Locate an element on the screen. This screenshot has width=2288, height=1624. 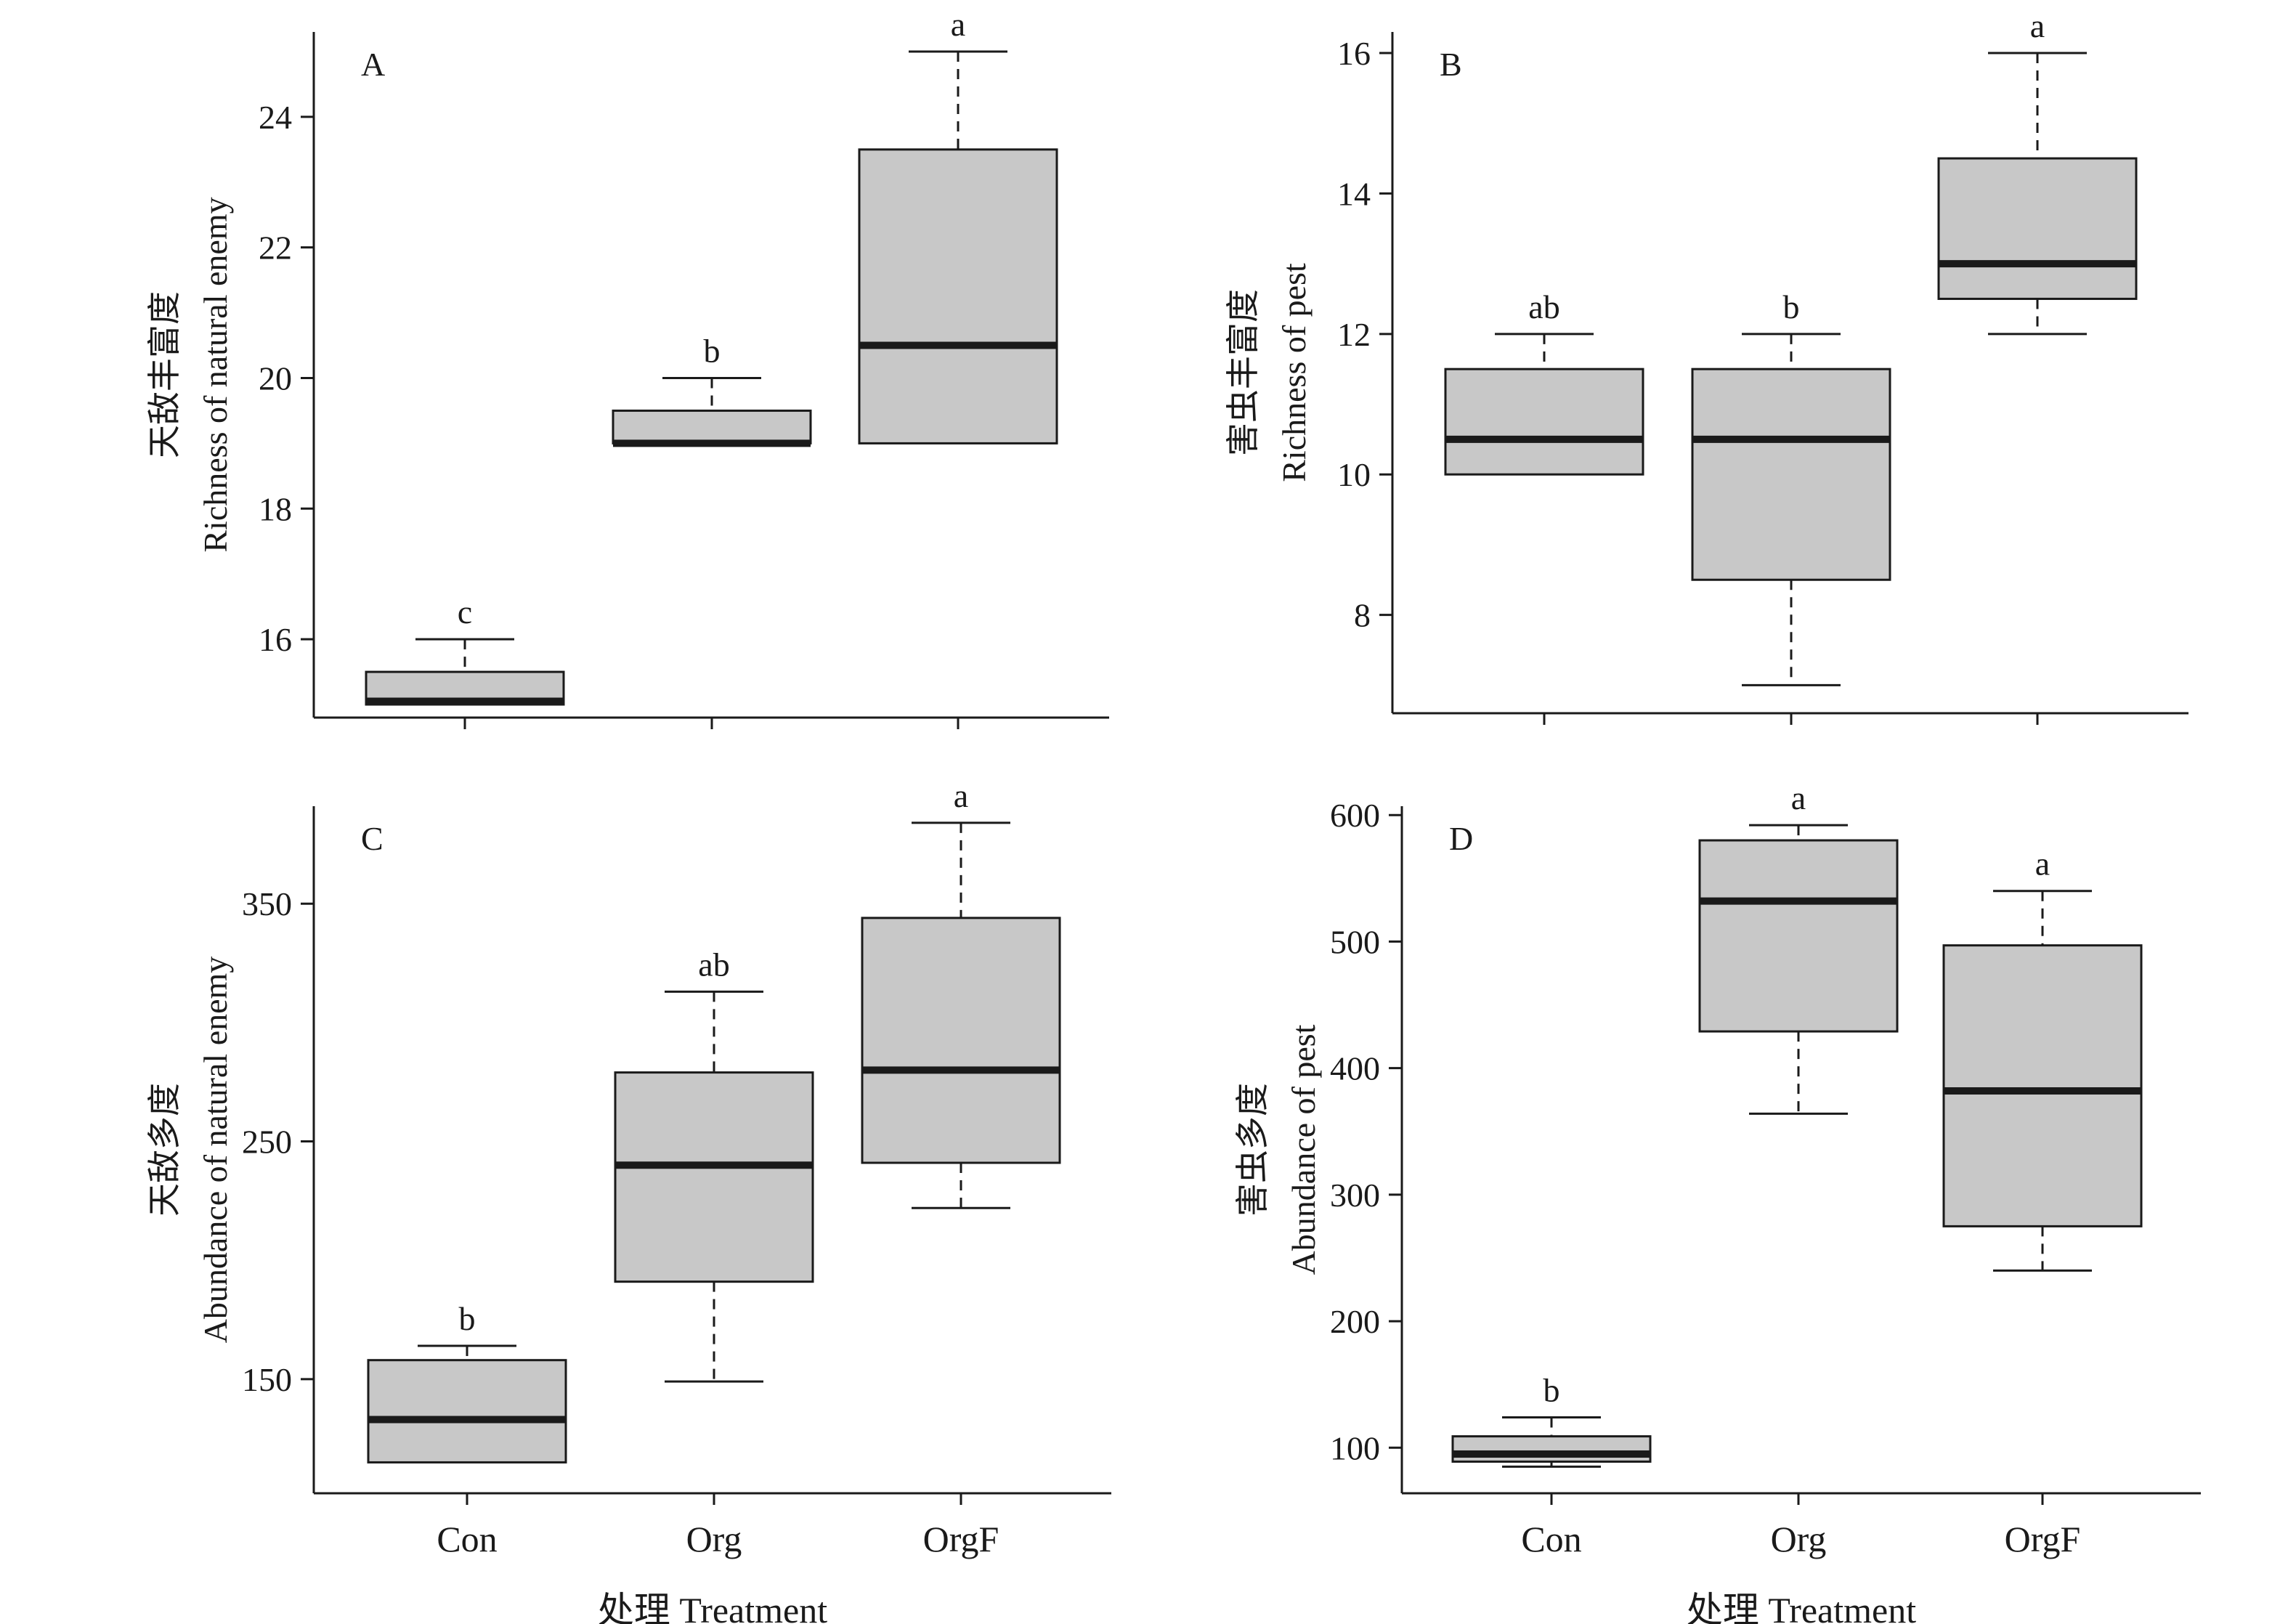
y-axis-label-zh: 害虫丰富度 is located at coordinates (1243, 372).